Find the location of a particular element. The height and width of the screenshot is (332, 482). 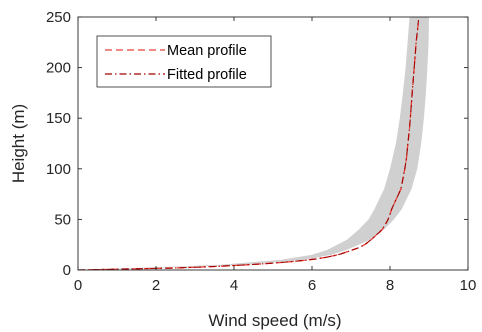

y-tick-label: 50 is located at coordinates (62, 219).